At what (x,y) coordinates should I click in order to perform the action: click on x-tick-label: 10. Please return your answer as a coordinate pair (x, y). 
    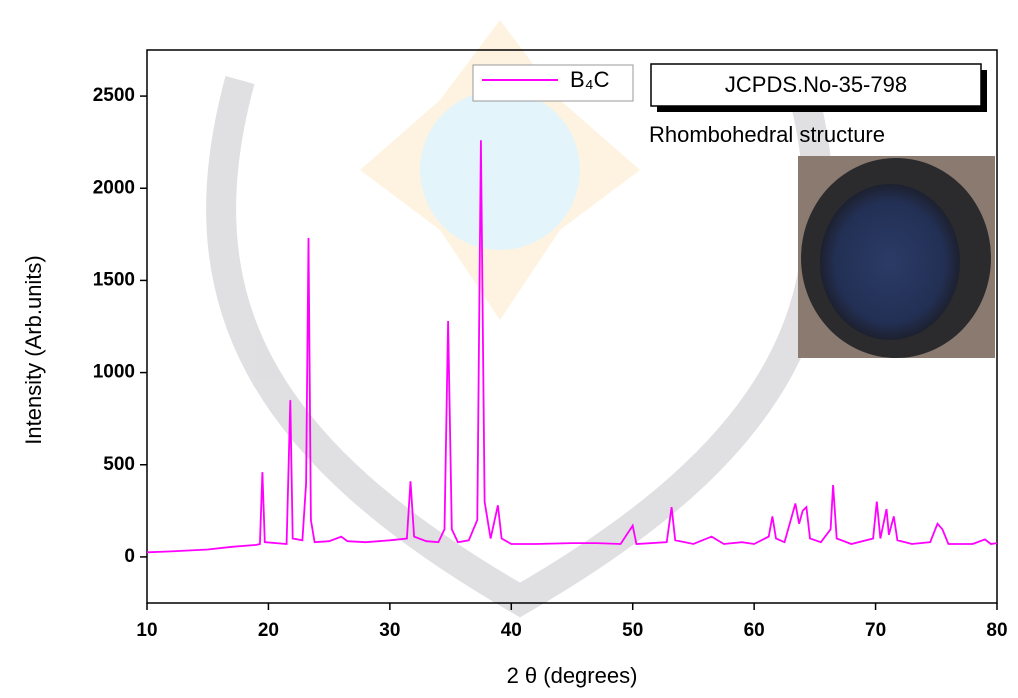
    Looking at the image, I should click on (146, 630).